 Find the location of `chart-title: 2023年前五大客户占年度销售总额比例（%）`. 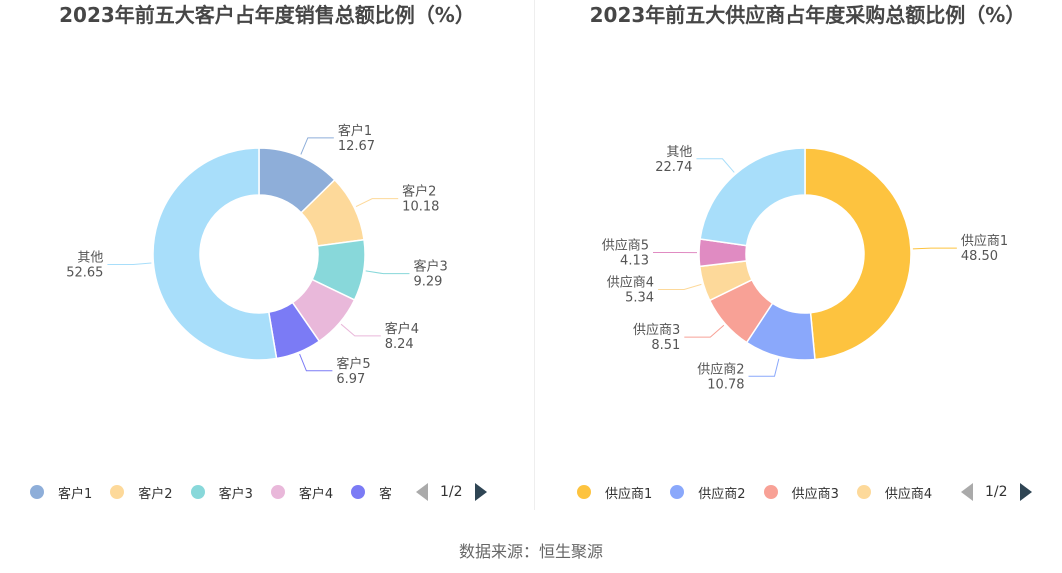

chart-title: 2023年前五大客户占年度销售总额比例（%） is located at coordinates (267, 15).